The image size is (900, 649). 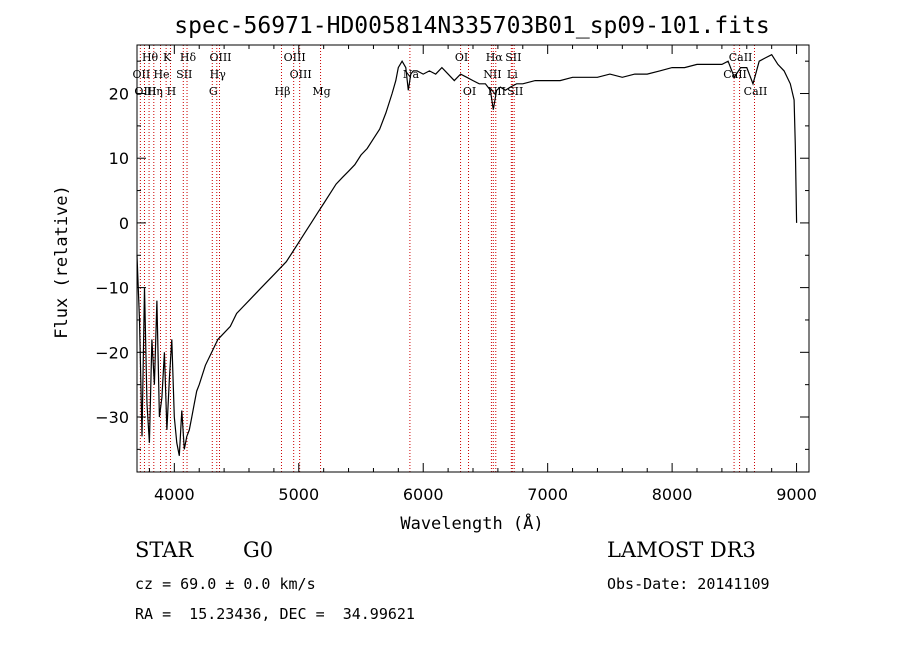 What do you see at coordinates (495, 57) in the screenshot?
I see `spectral-line-label: Hα` at bounding box center [495, 57].